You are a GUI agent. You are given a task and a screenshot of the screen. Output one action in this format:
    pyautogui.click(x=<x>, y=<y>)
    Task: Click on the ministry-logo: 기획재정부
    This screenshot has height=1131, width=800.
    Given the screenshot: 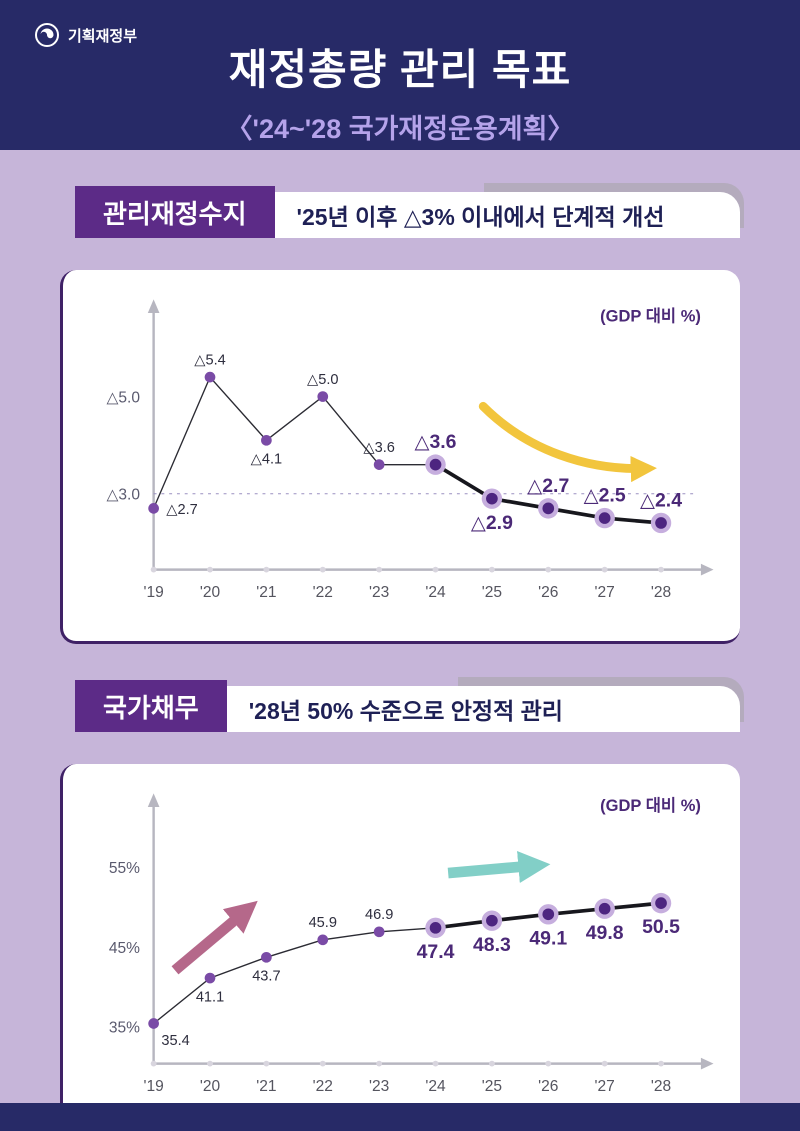 What is the action you would take?
    pyautogui.click(x=85, y=35)
    